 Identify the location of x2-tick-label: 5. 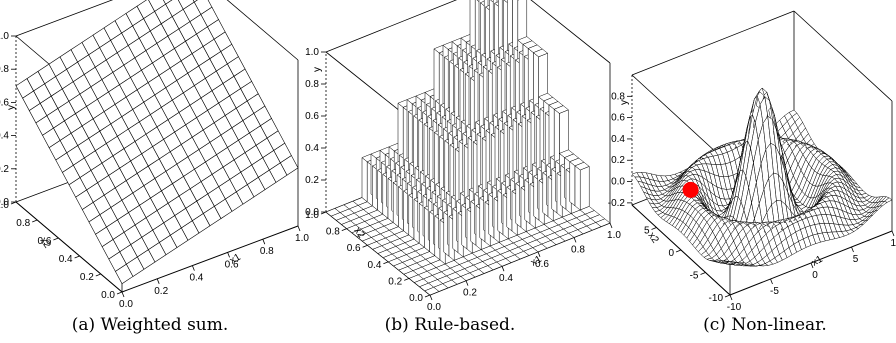
(647, 231).